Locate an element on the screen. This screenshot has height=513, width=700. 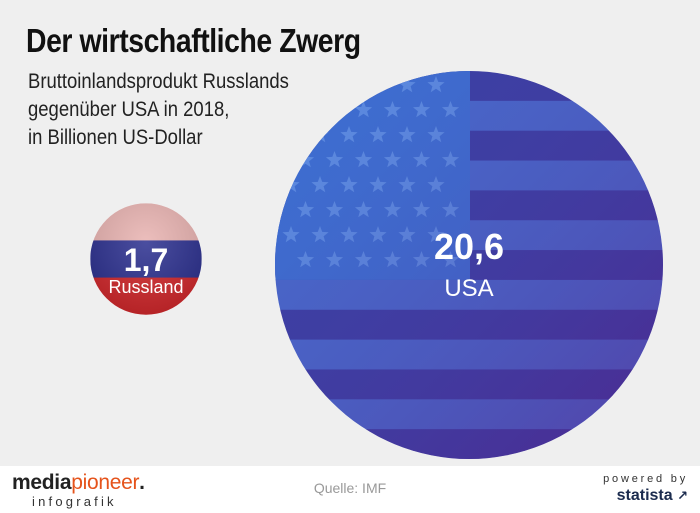
mediapioneer-logo: mediapioneer. infografik is located at coordinates (78, 491).